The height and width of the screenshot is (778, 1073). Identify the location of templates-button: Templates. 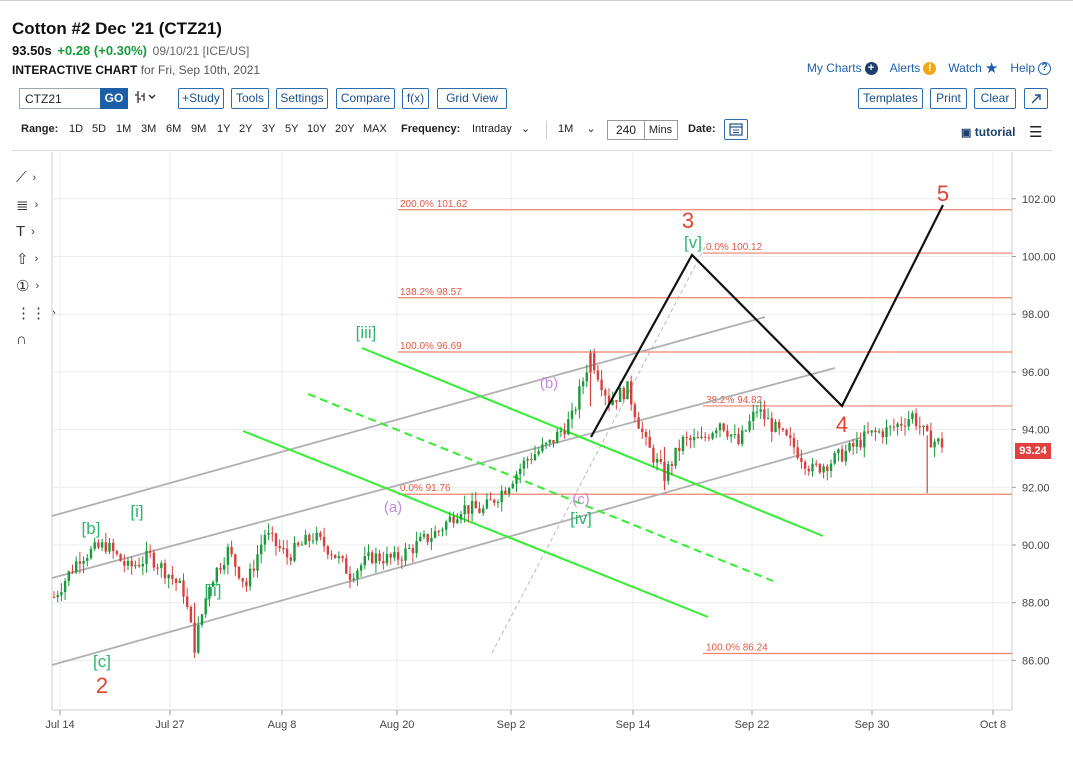
(890, 98).